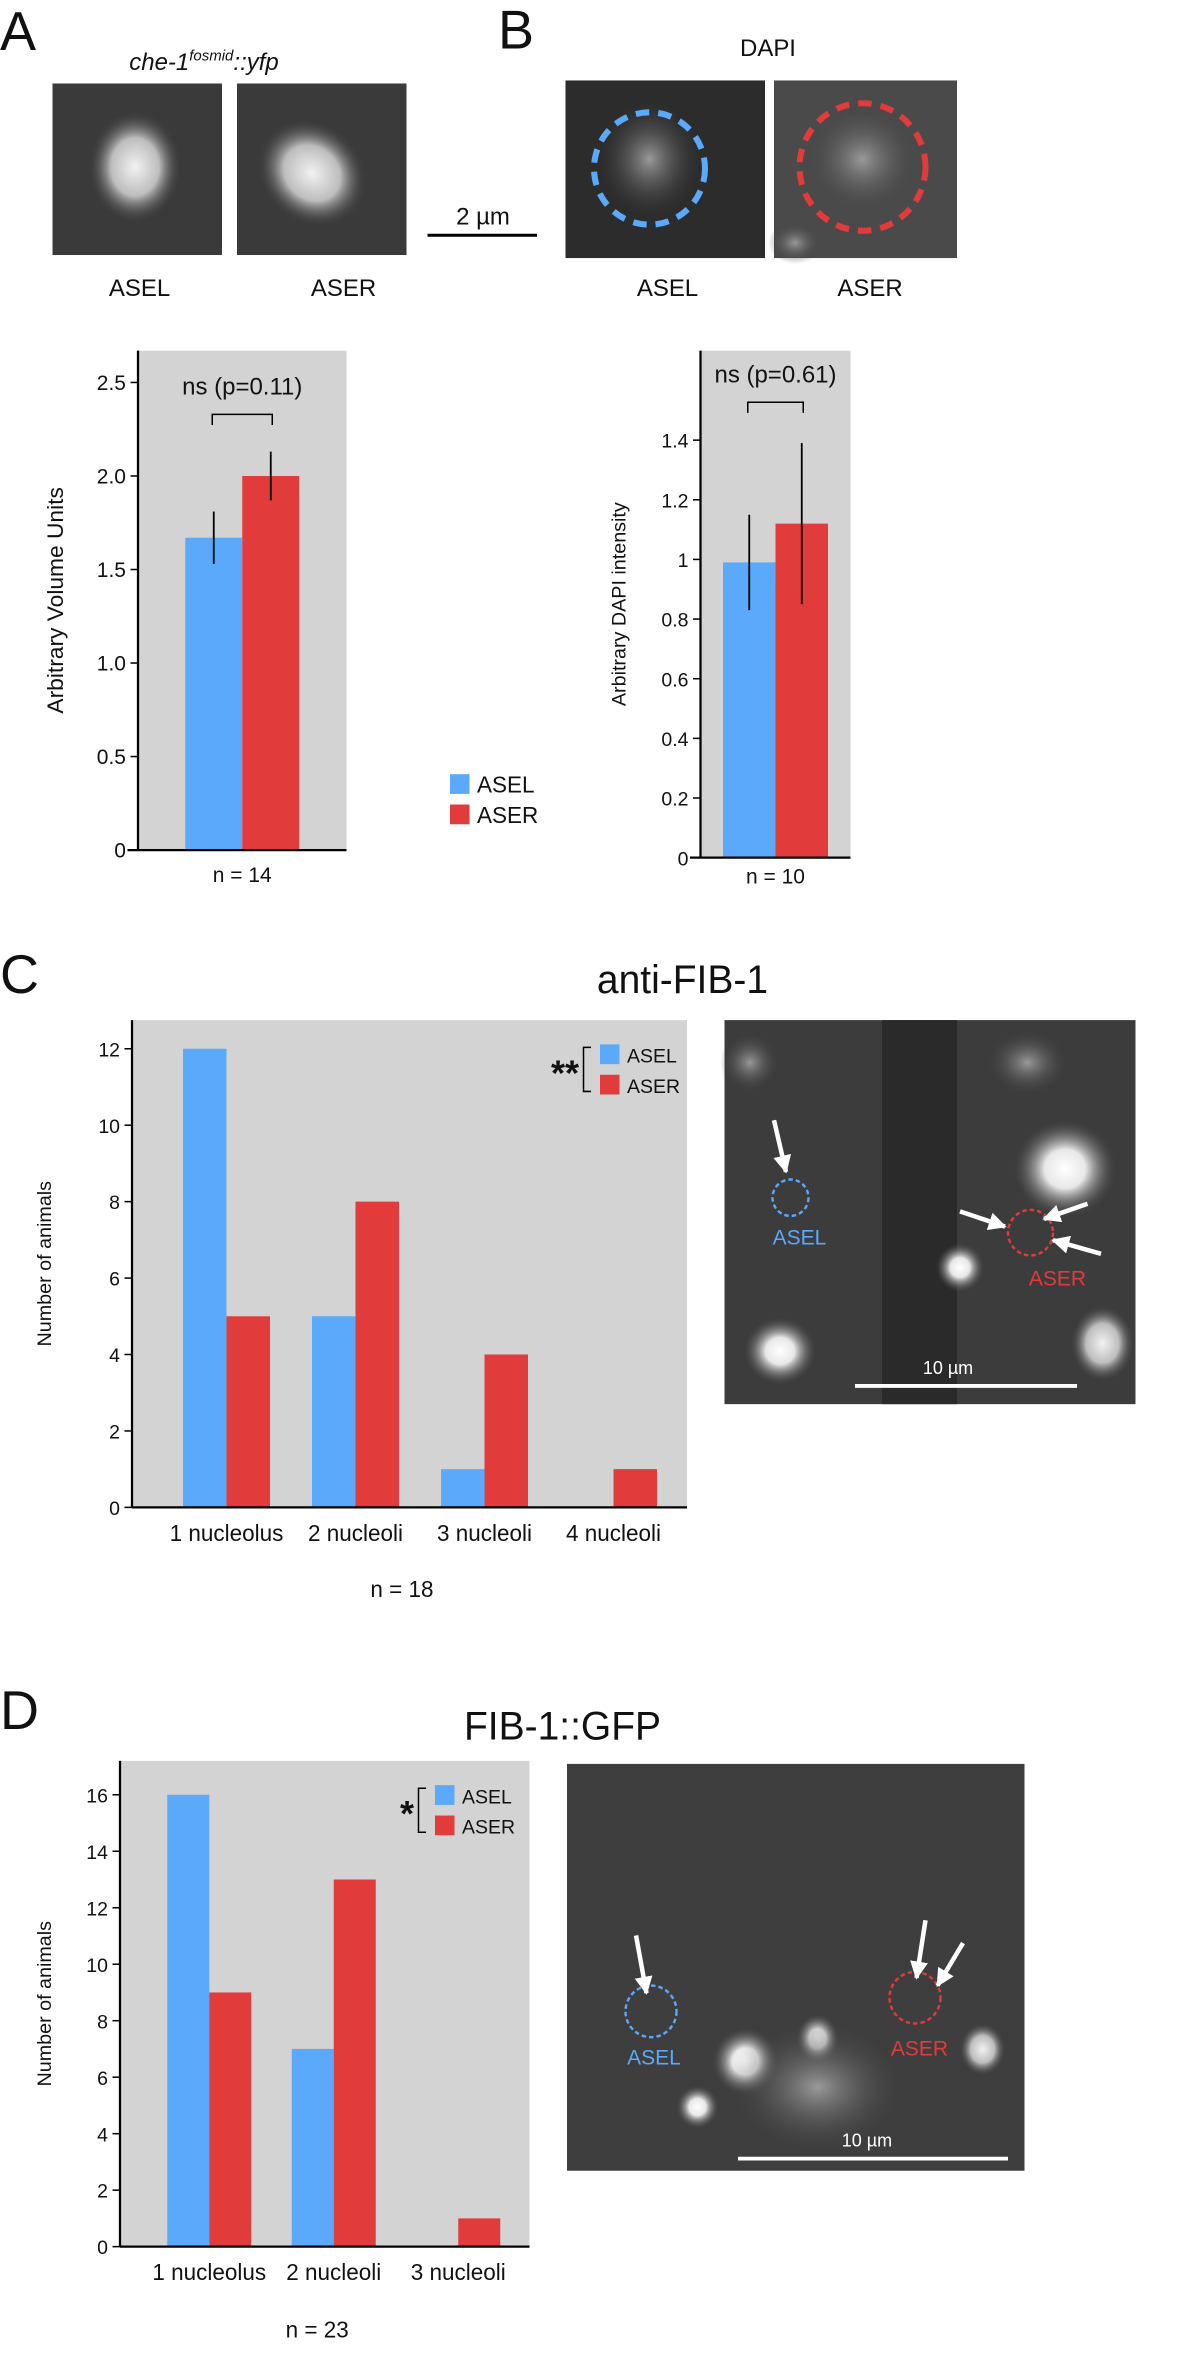  Describe the element at coordinates (613, 1533) in the screenshot. I see `x-tick-label: 4 nucleoli` at that location.